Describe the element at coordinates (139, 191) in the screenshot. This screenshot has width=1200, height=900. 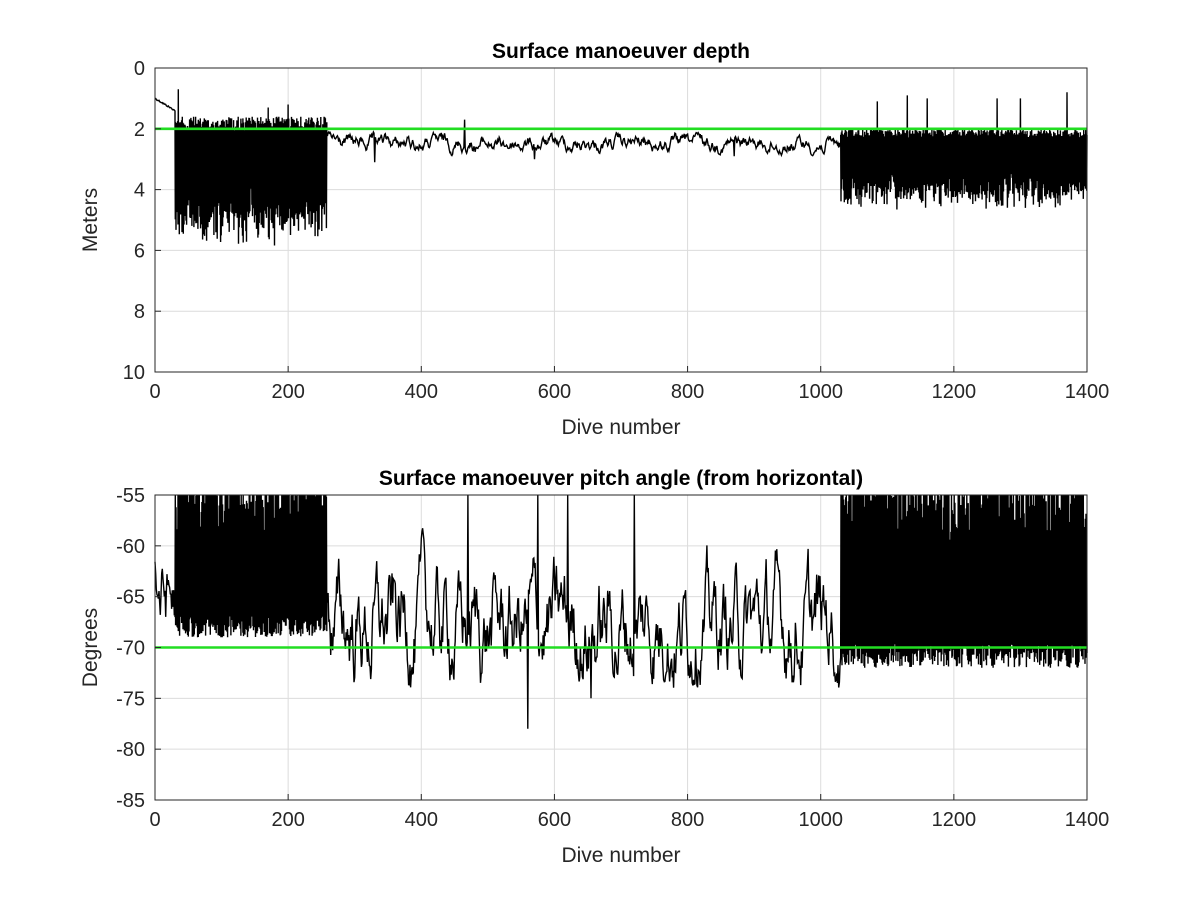
I see `y-tick-label: 4` at that location.